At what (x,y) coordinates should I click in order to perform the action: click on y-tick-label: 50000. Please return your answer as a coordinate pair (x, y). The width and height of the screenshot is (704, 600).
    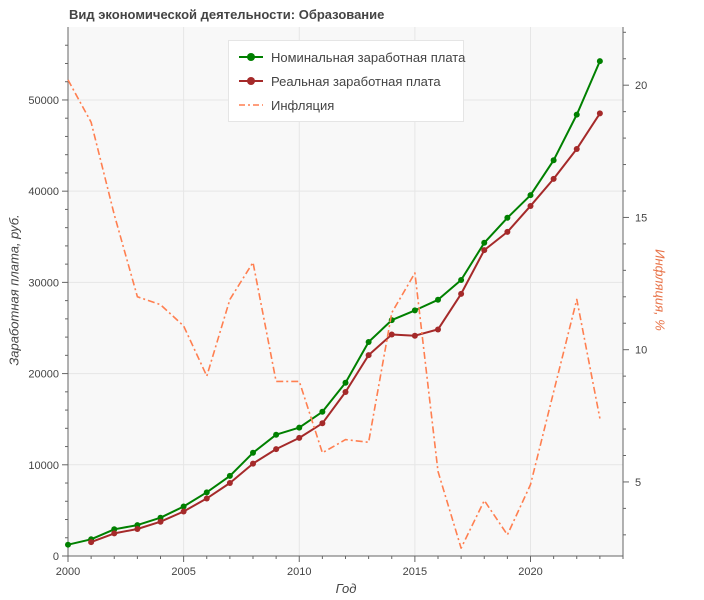
    Looking at the image, I should click on (43, 101).